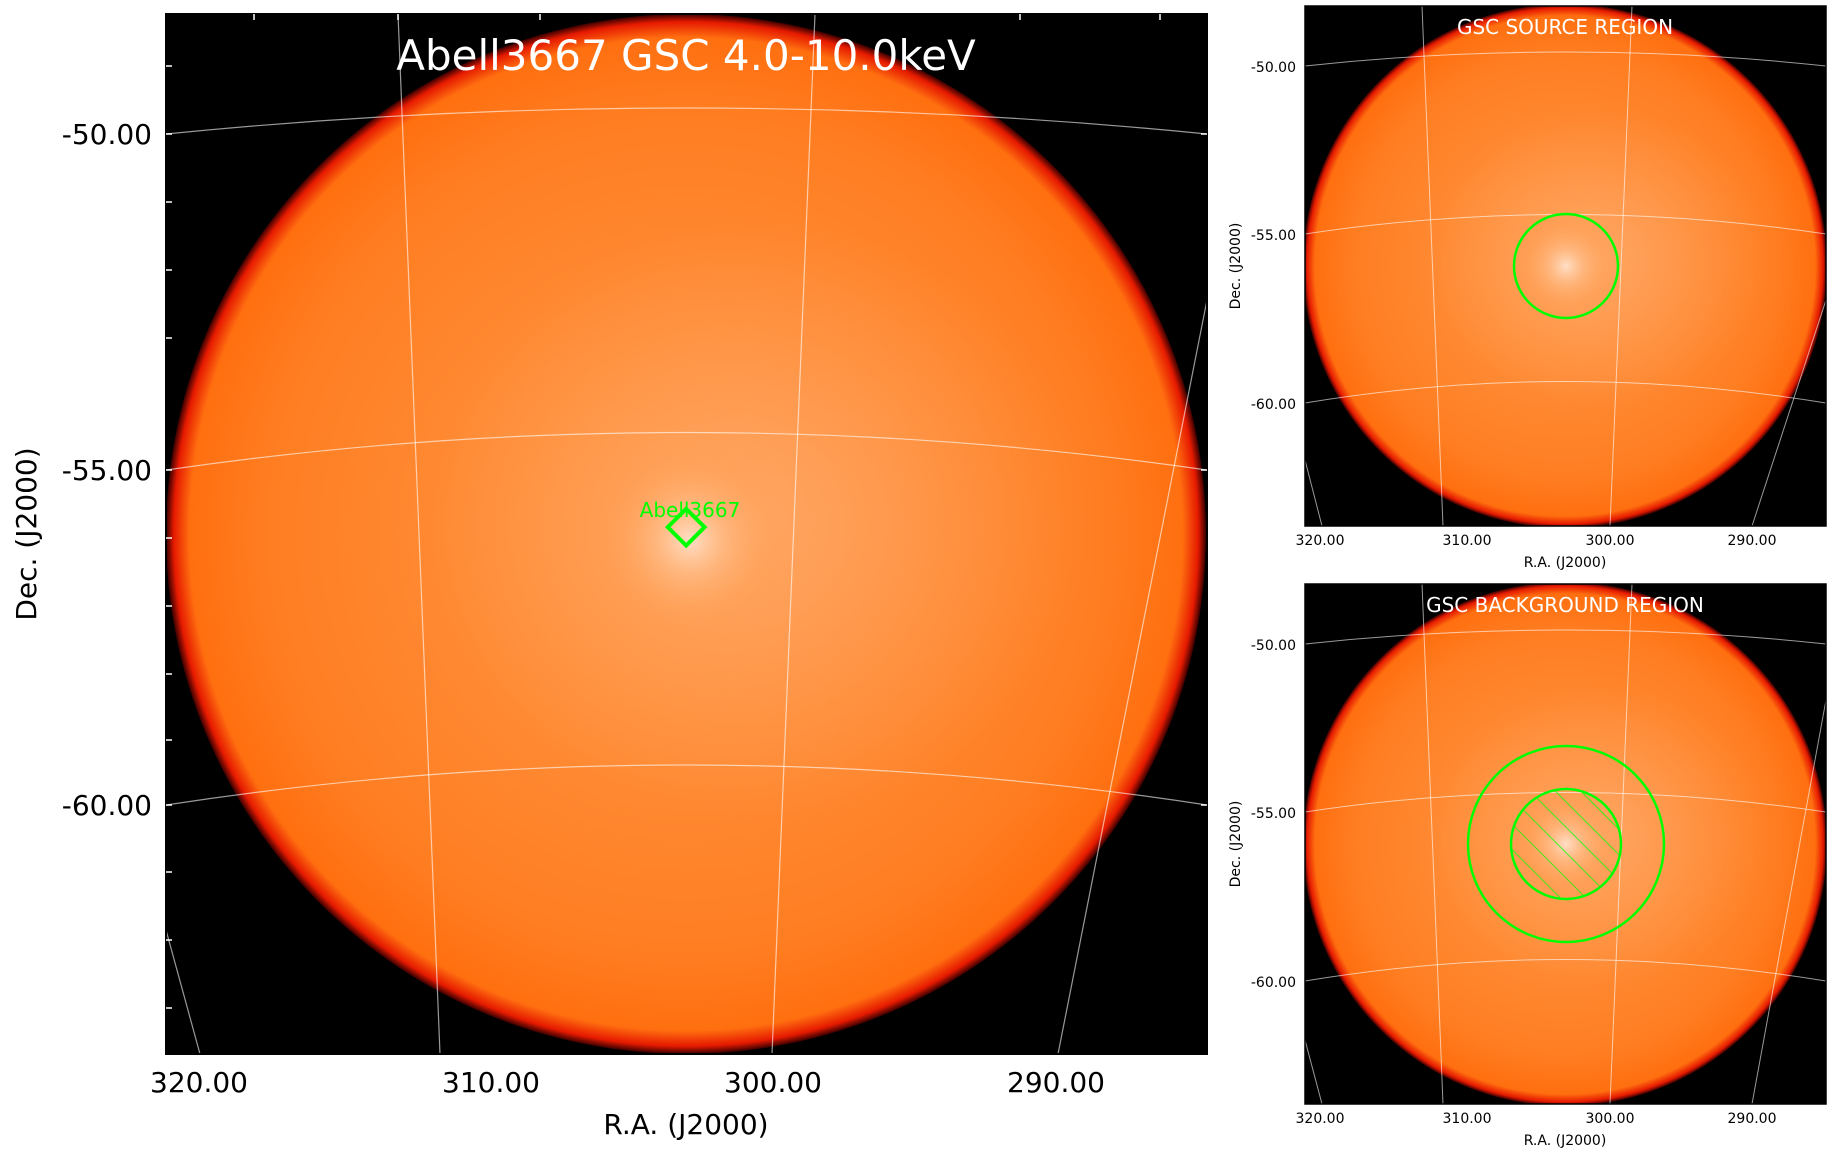 The image size is (1832, 1160). Describe the element at coordinates (1610, 541) in the screenshot. I see `source-x-tick-label: 300.00` at that location.